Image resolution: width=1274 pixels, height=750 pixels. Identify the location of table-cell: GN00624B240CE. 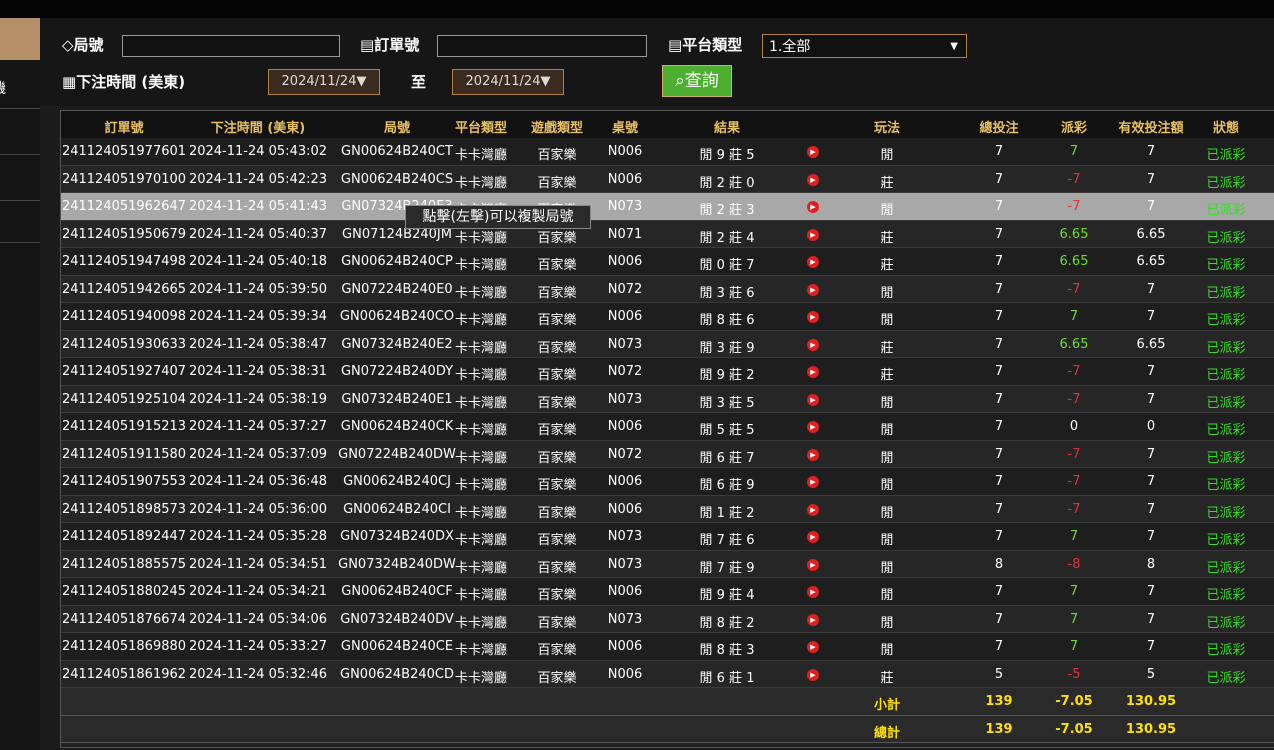
(397, 646).